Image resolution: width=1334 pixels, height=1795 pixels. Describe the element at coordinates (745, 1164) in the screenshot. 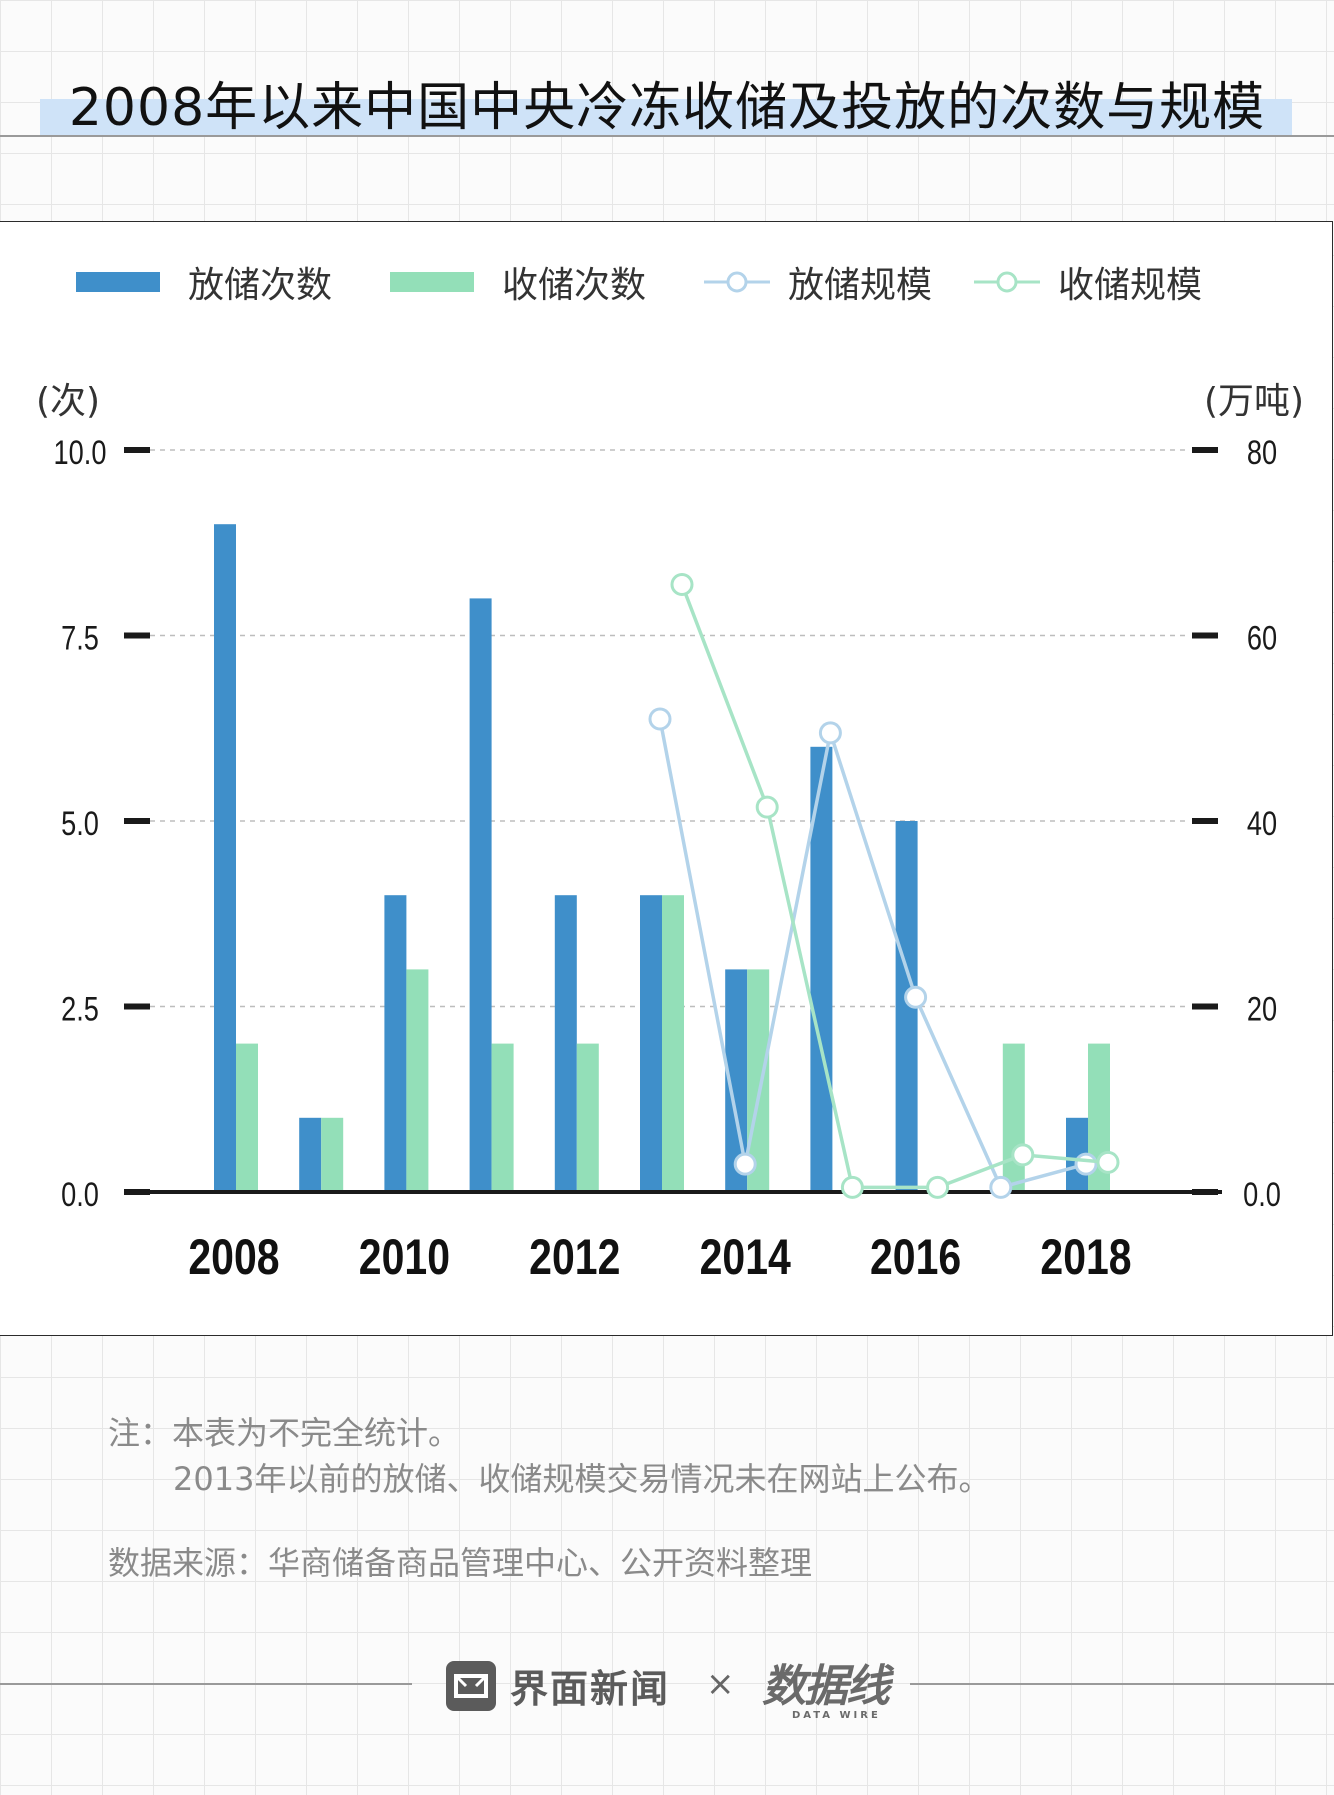

I see `point-release-scale-2014` at that location.